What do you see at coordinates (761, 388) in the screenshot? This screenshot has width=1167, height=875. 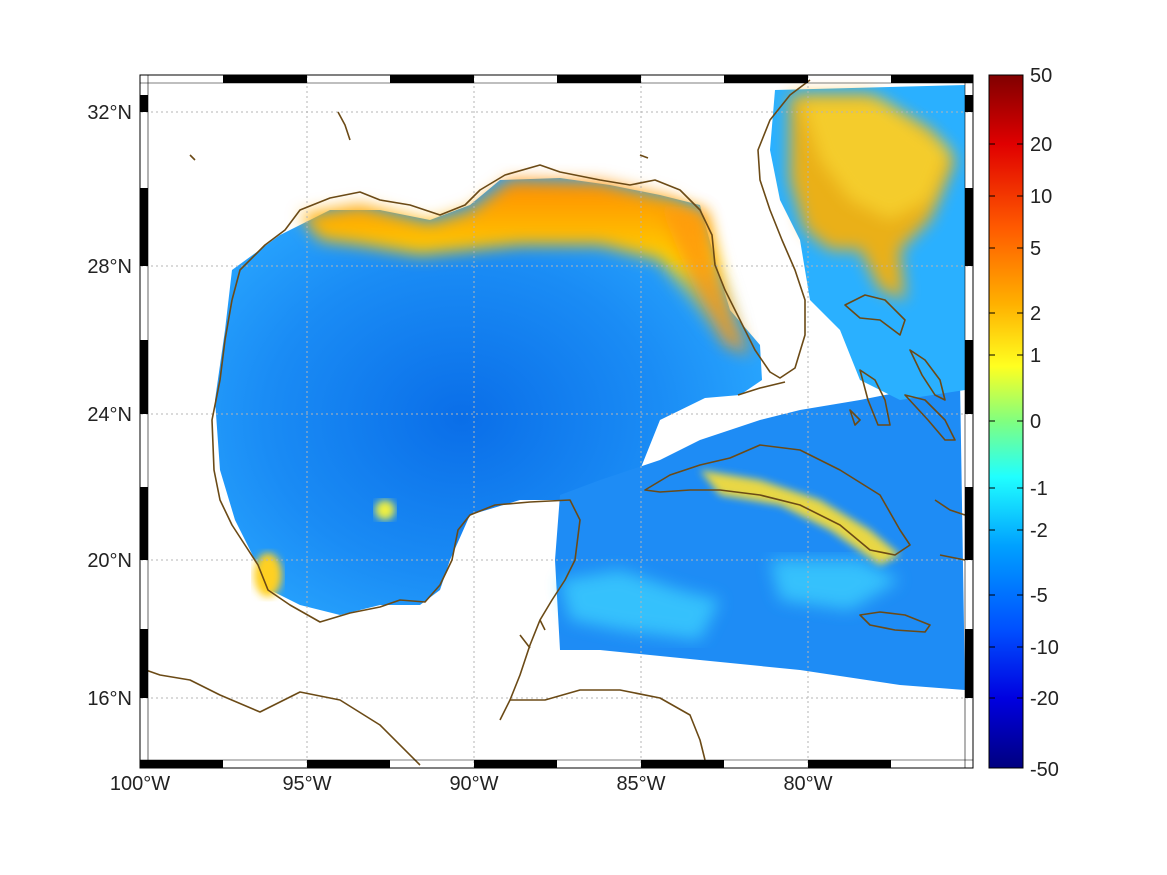 I see `florida-keys` at bounding box center [761, 388].